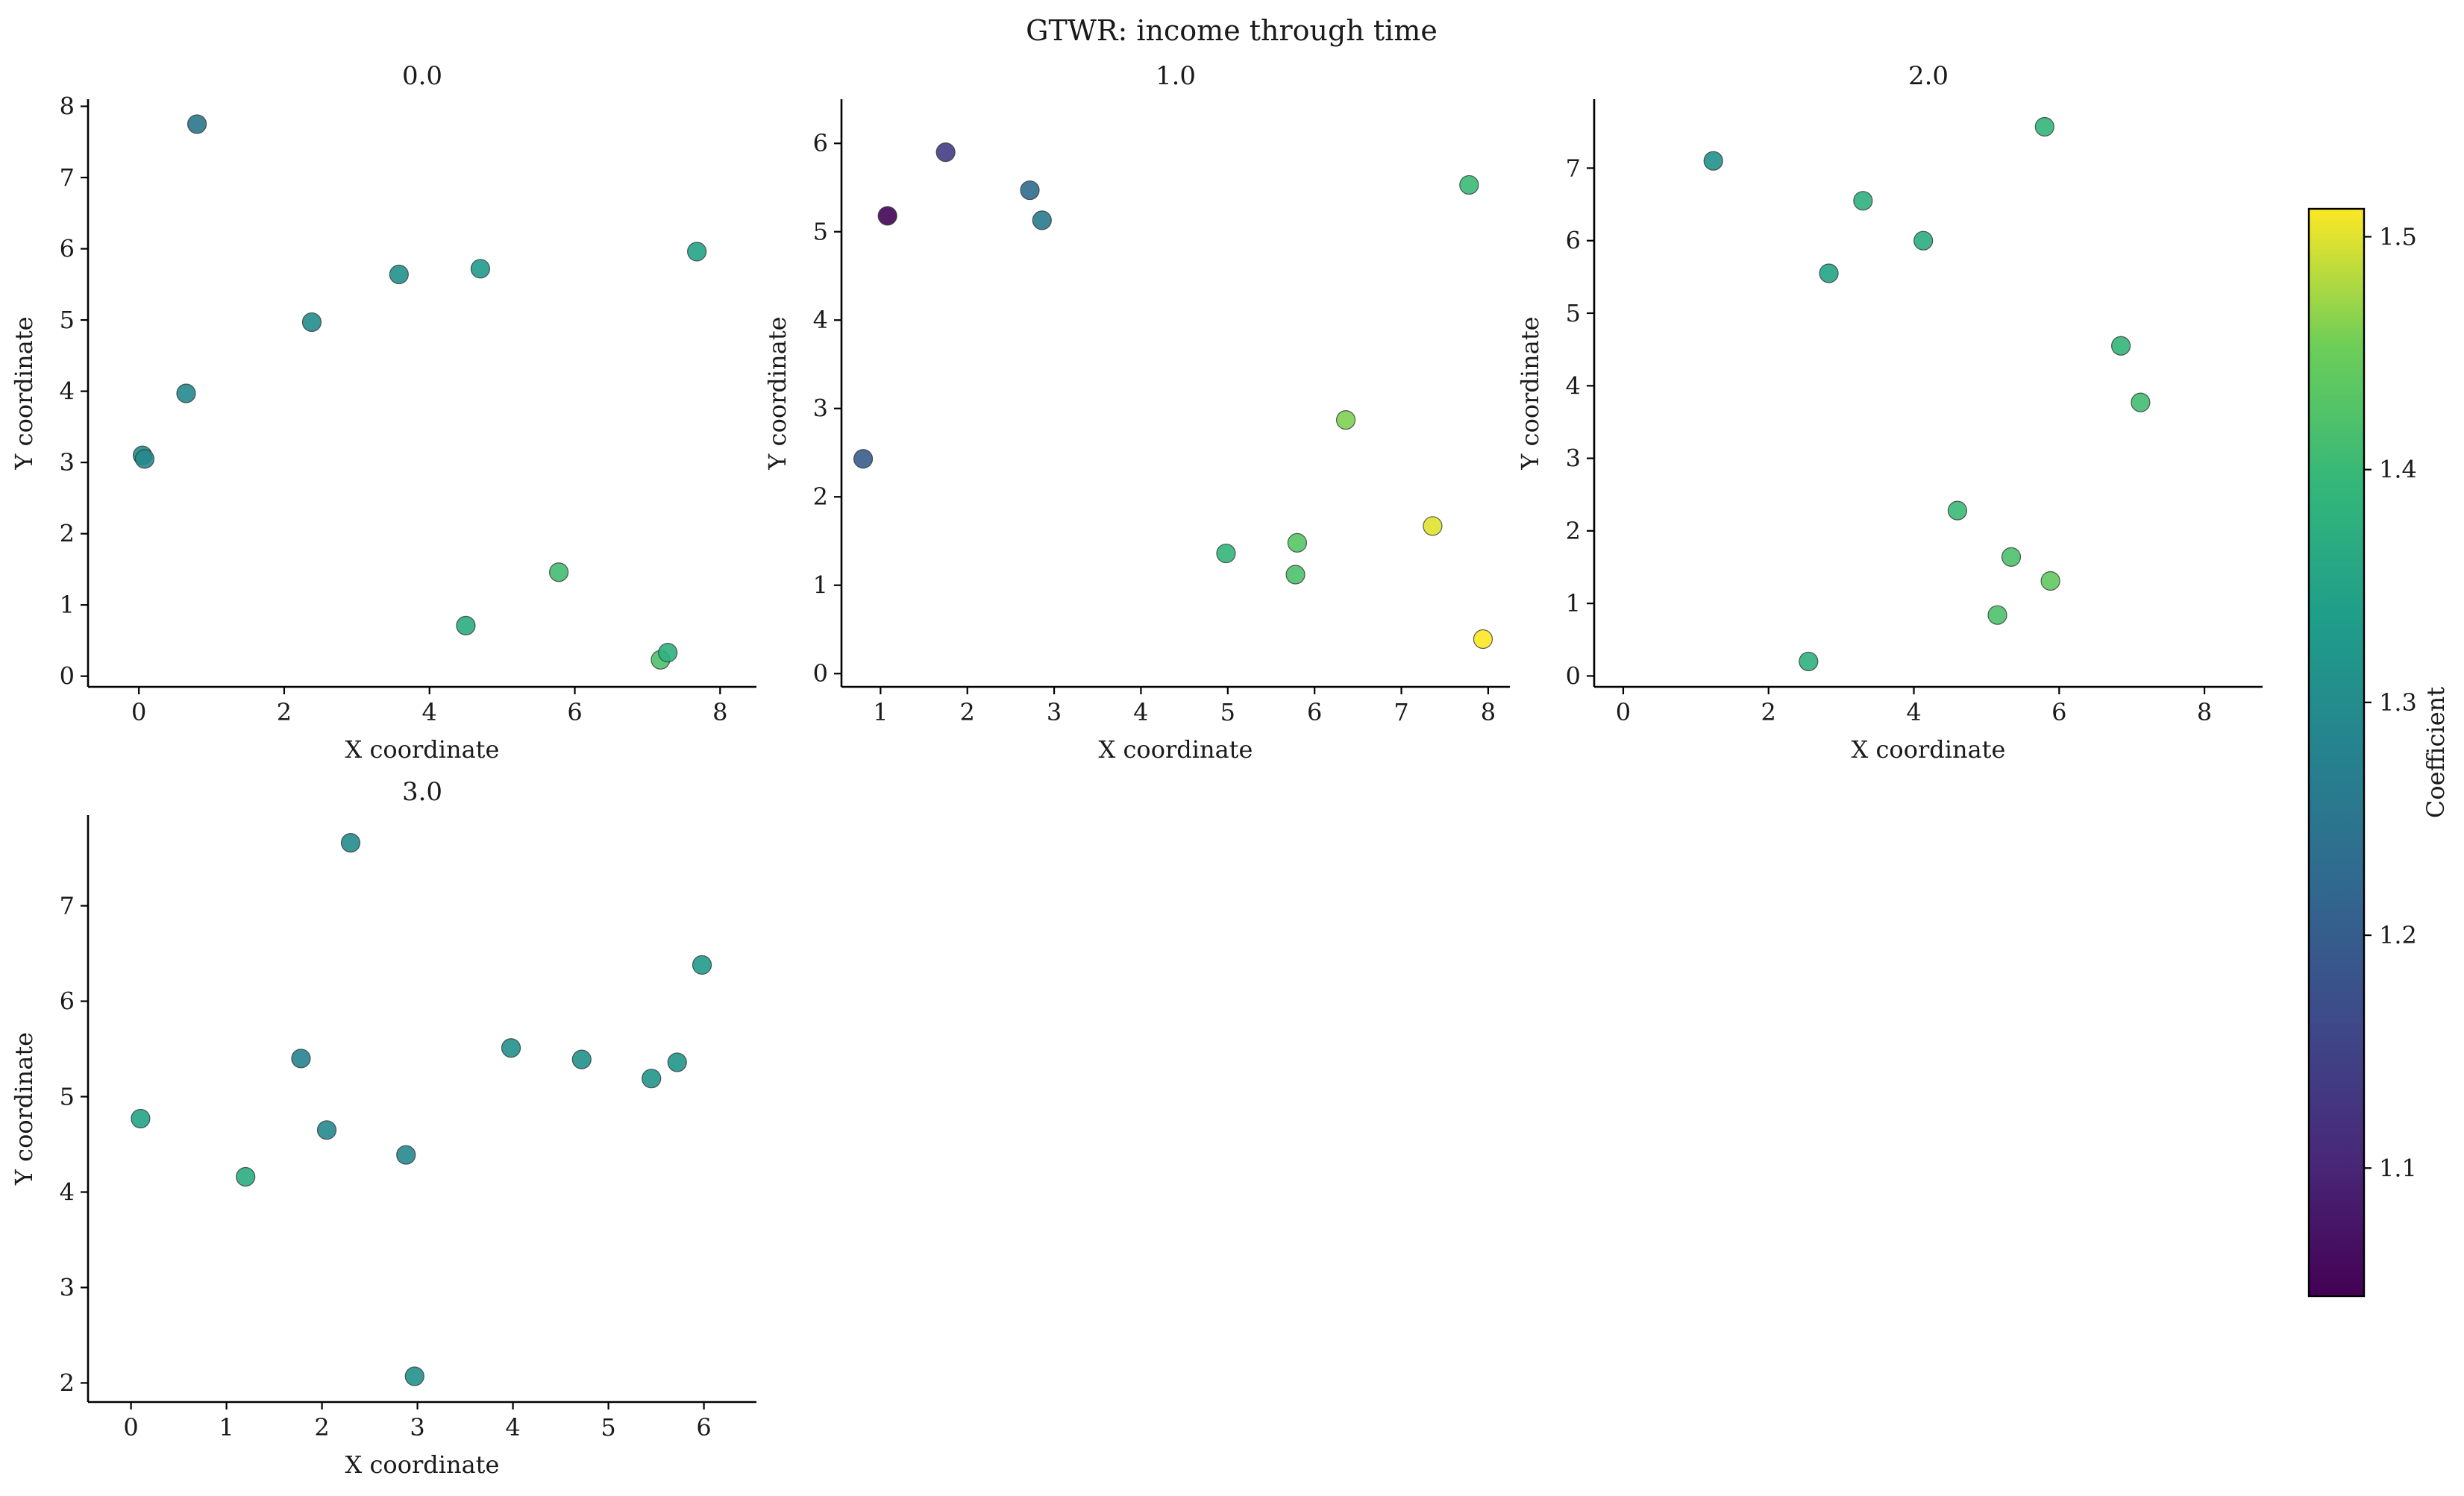 The image size is (2464, 1496). What do you see at coordinates (1232, 30) in the screenshot?
I see `figure-title: GTWR: income through time` at bounding box center [1232, 30].